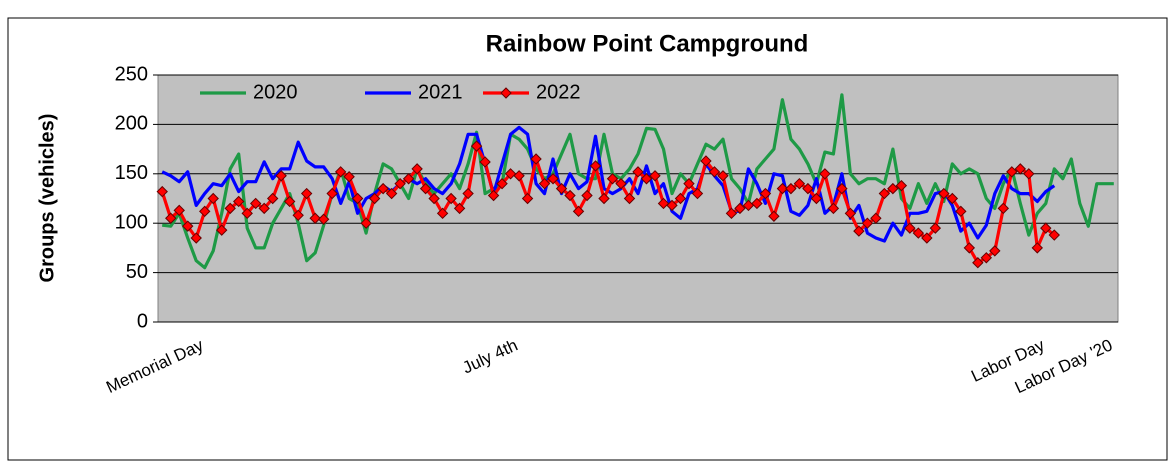 The width and height of the screenshot is (1168, 461). What do you see at coordinates (506, 93) in the screenshot?
I see `legend-marker` at bounding box center [506, 93].